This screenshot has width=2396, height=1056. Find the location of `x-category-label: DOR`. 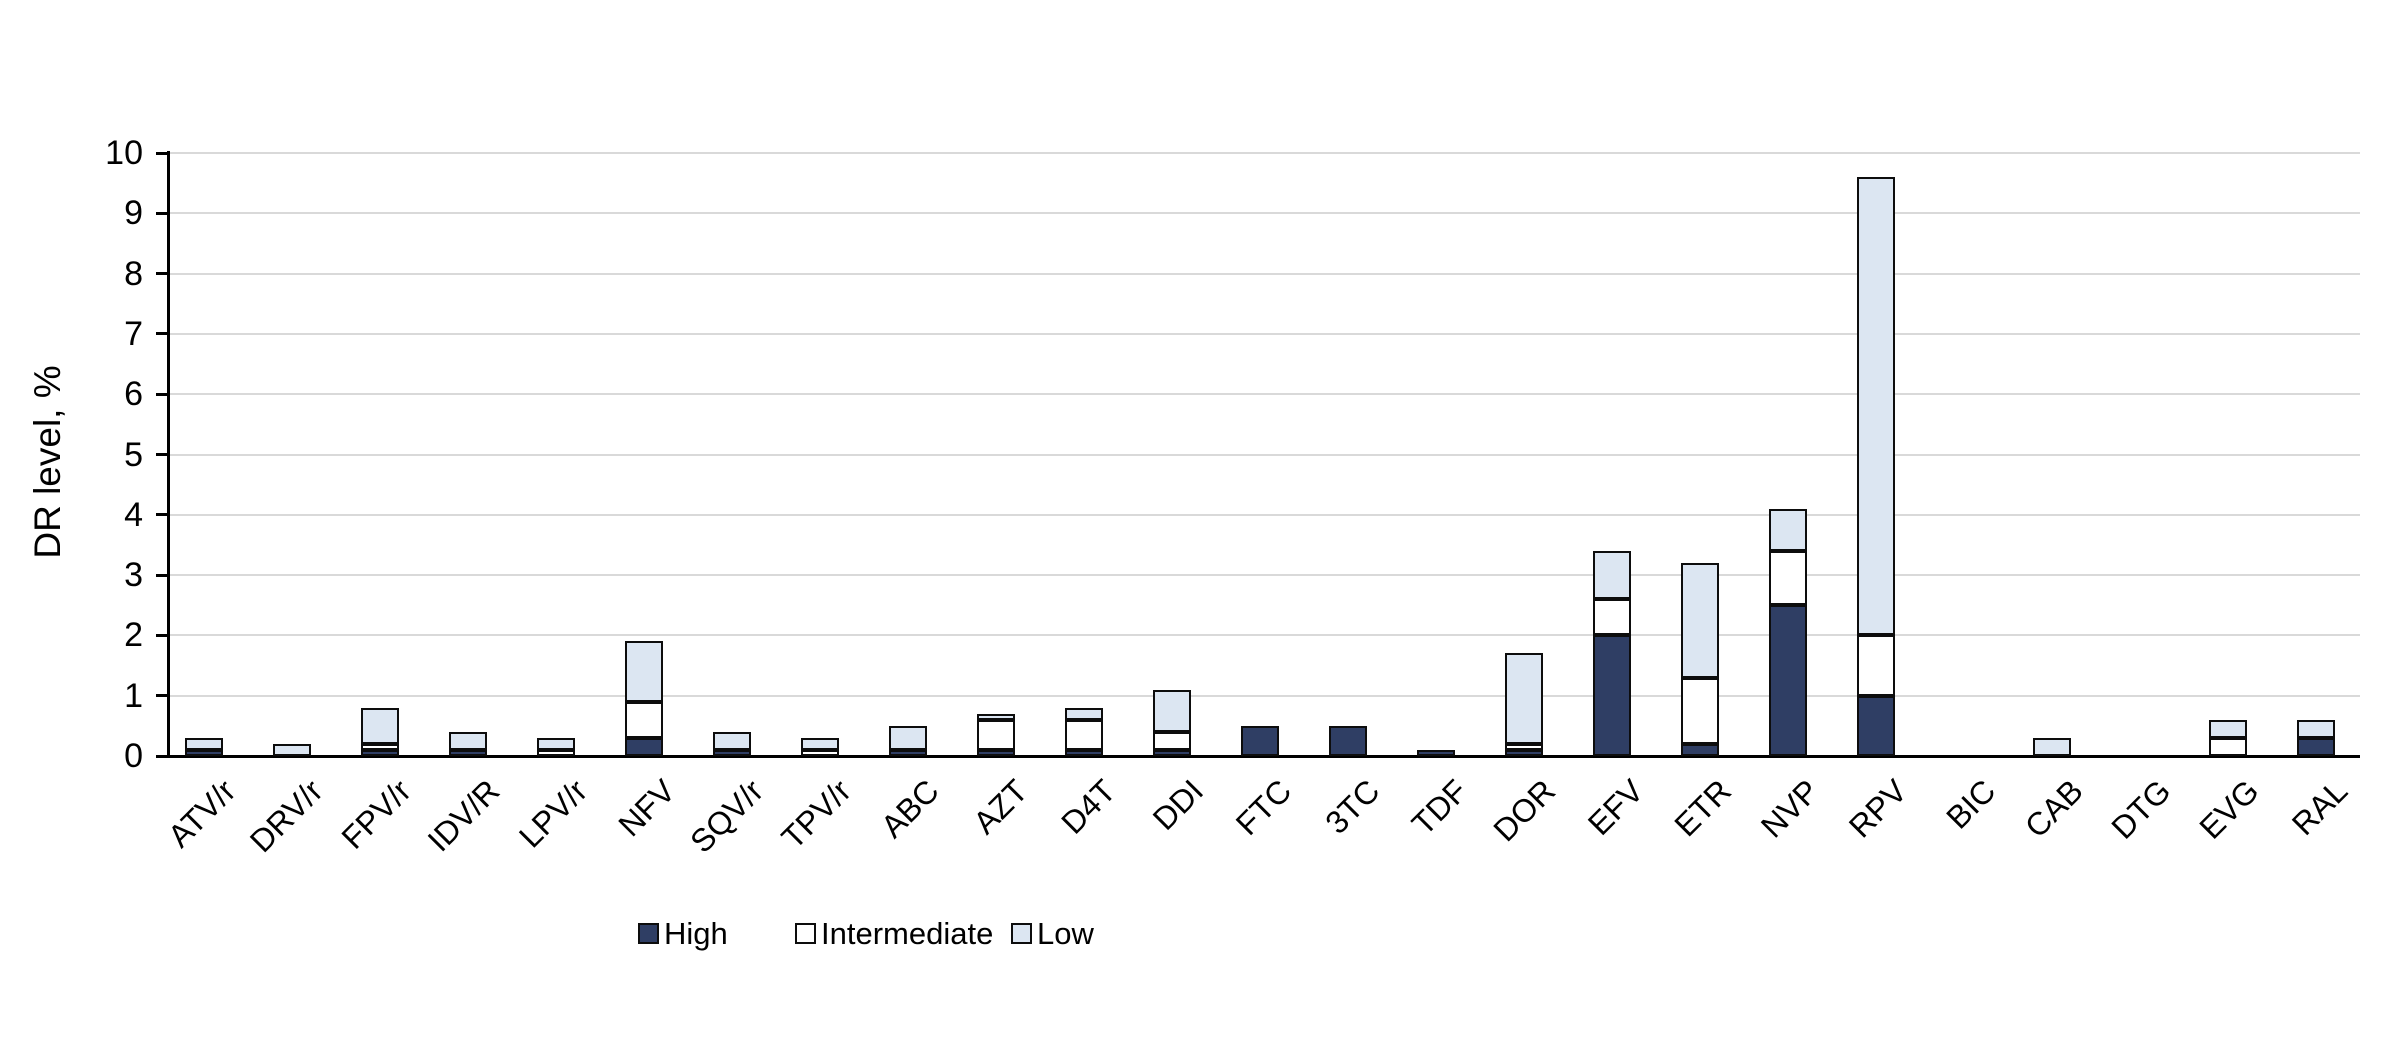

x-category-label: DOR is located at coordinates (1524, 810).